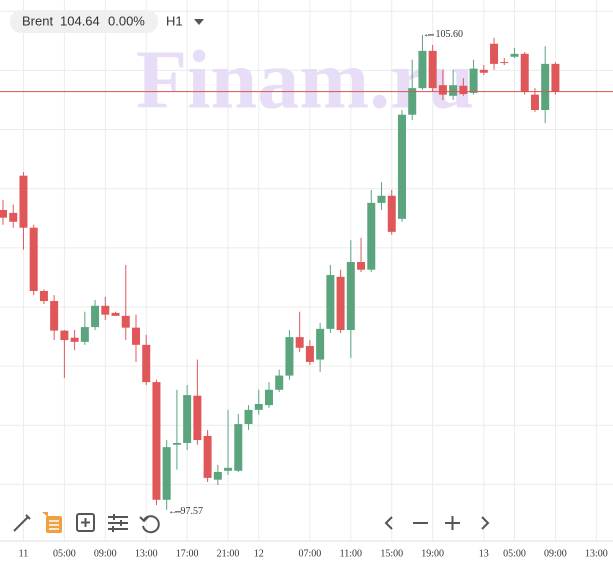 The width and height of the screenshot is (613, 569). I want to click on zoom-in, so click(452, 523).